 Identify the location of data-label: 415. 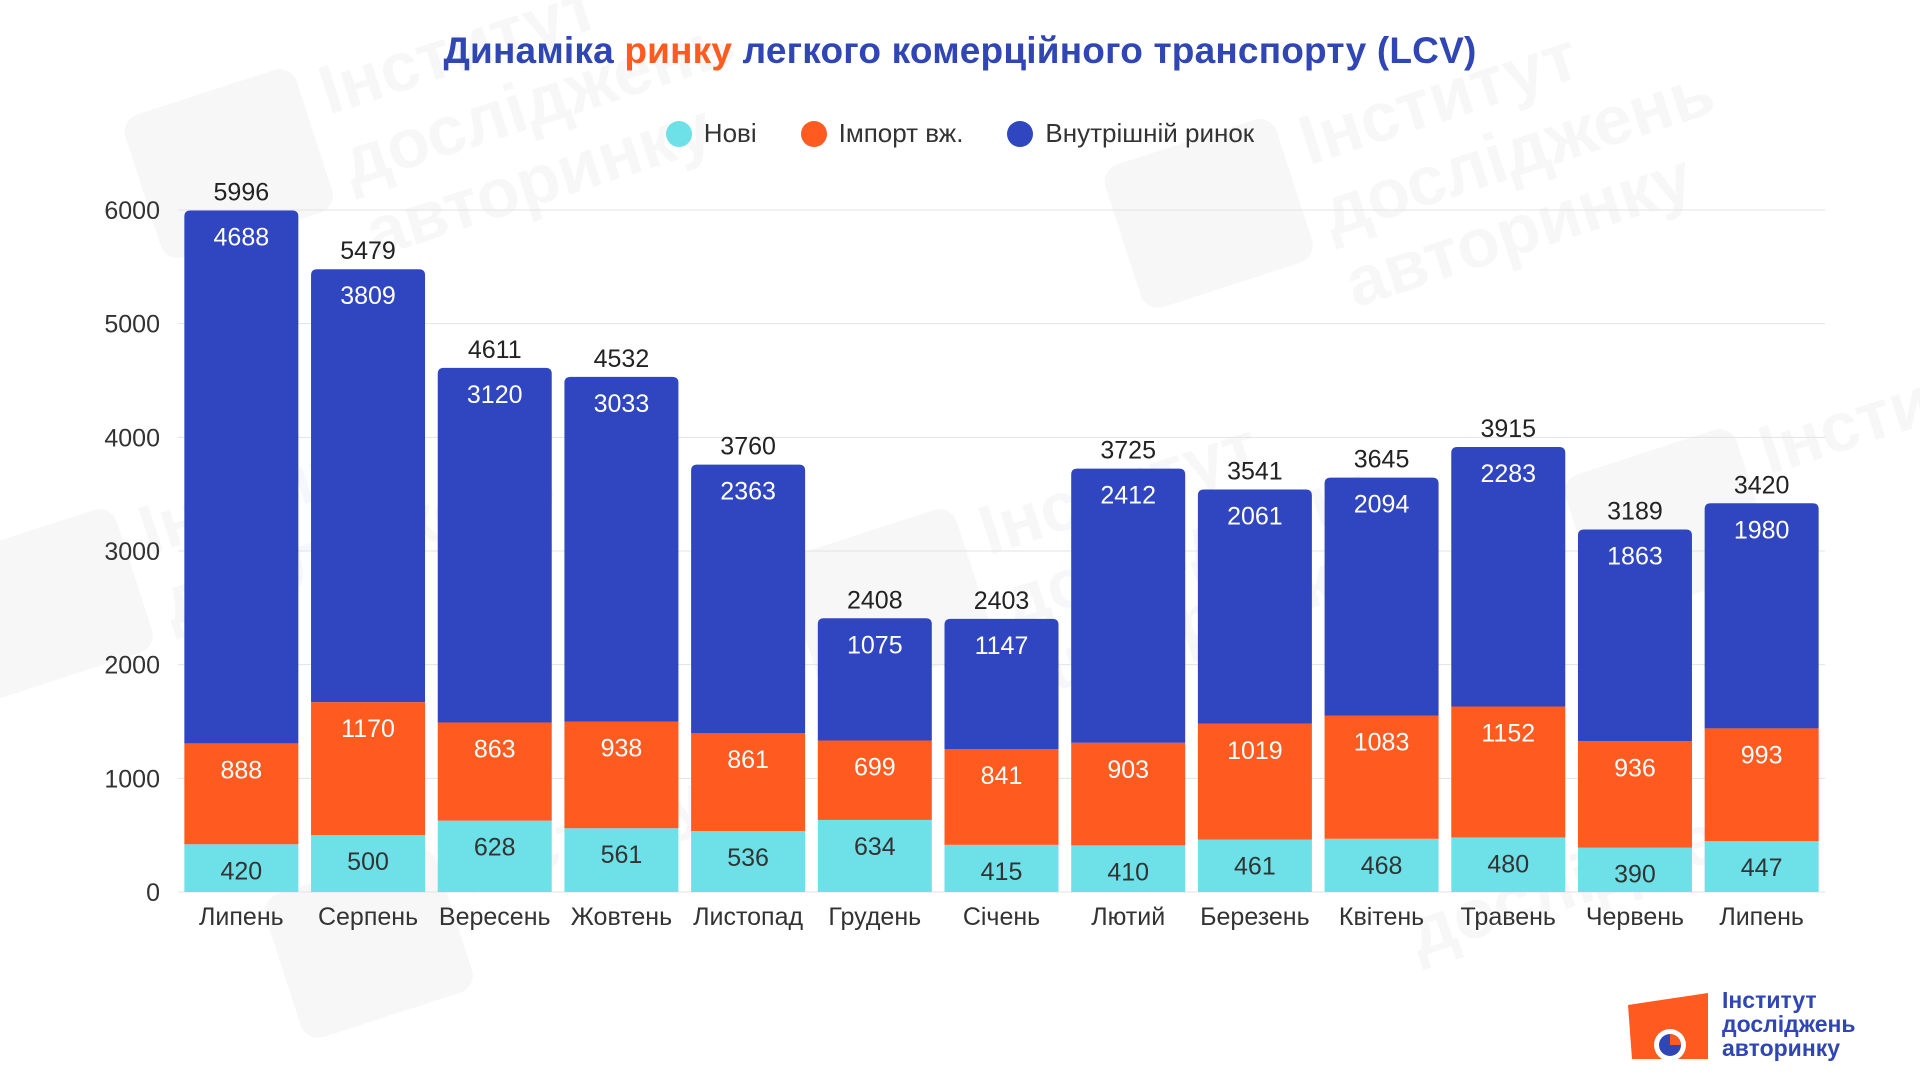
(1002, 872).